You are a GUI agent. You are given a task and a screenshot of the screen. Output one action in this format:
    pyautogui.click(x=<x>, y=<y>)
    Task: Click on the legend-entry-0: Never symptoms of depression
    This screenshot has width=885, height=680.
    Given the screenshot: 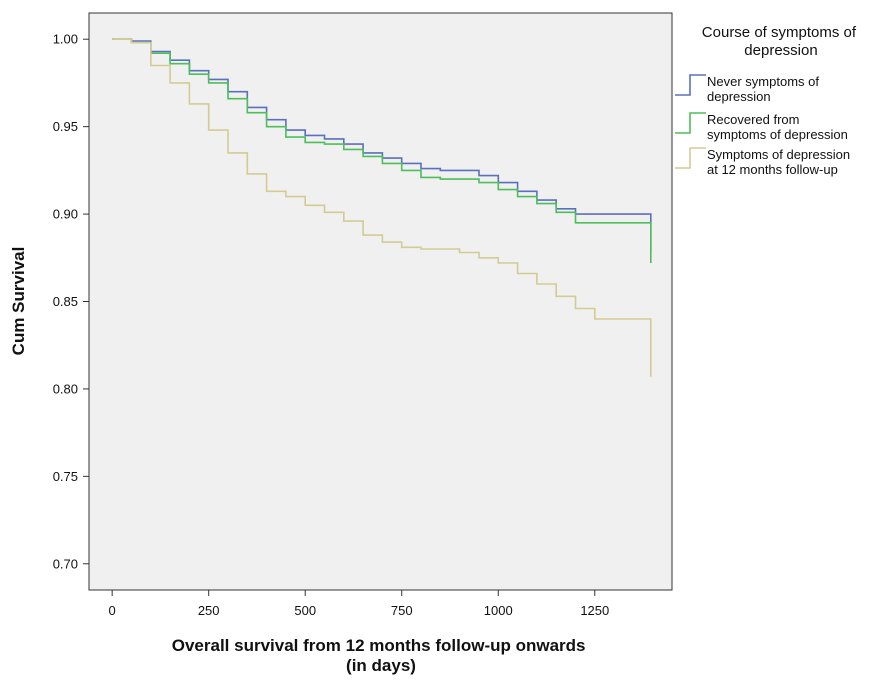 What is the action you would take?
    pyautogui.click(x=763, y=89)
    